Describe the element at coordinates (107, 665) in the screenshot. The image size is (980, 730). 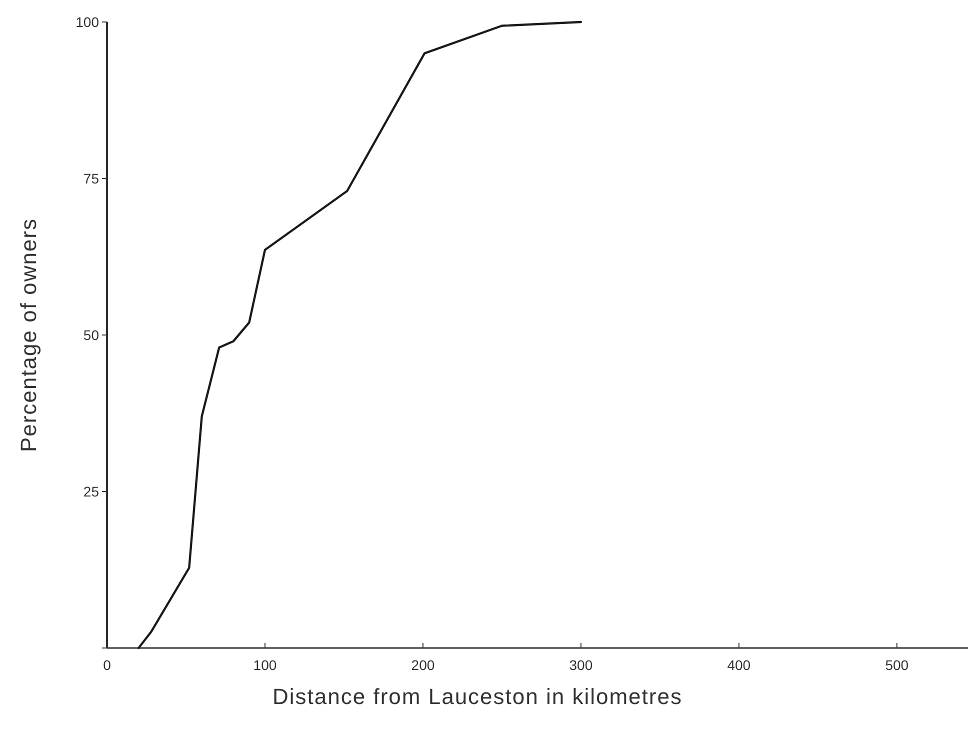
I see `x-tick-label: 0` at that location.